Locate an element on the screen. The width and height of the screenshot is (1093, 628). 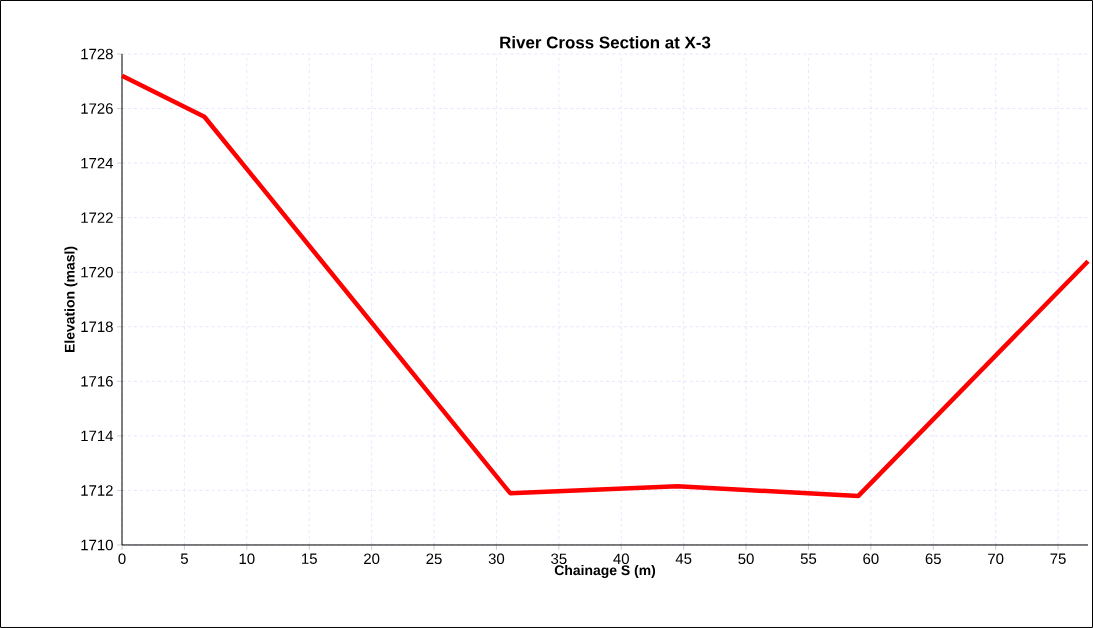
y-tick-label: 1710 is located at coordinates (97, 545).